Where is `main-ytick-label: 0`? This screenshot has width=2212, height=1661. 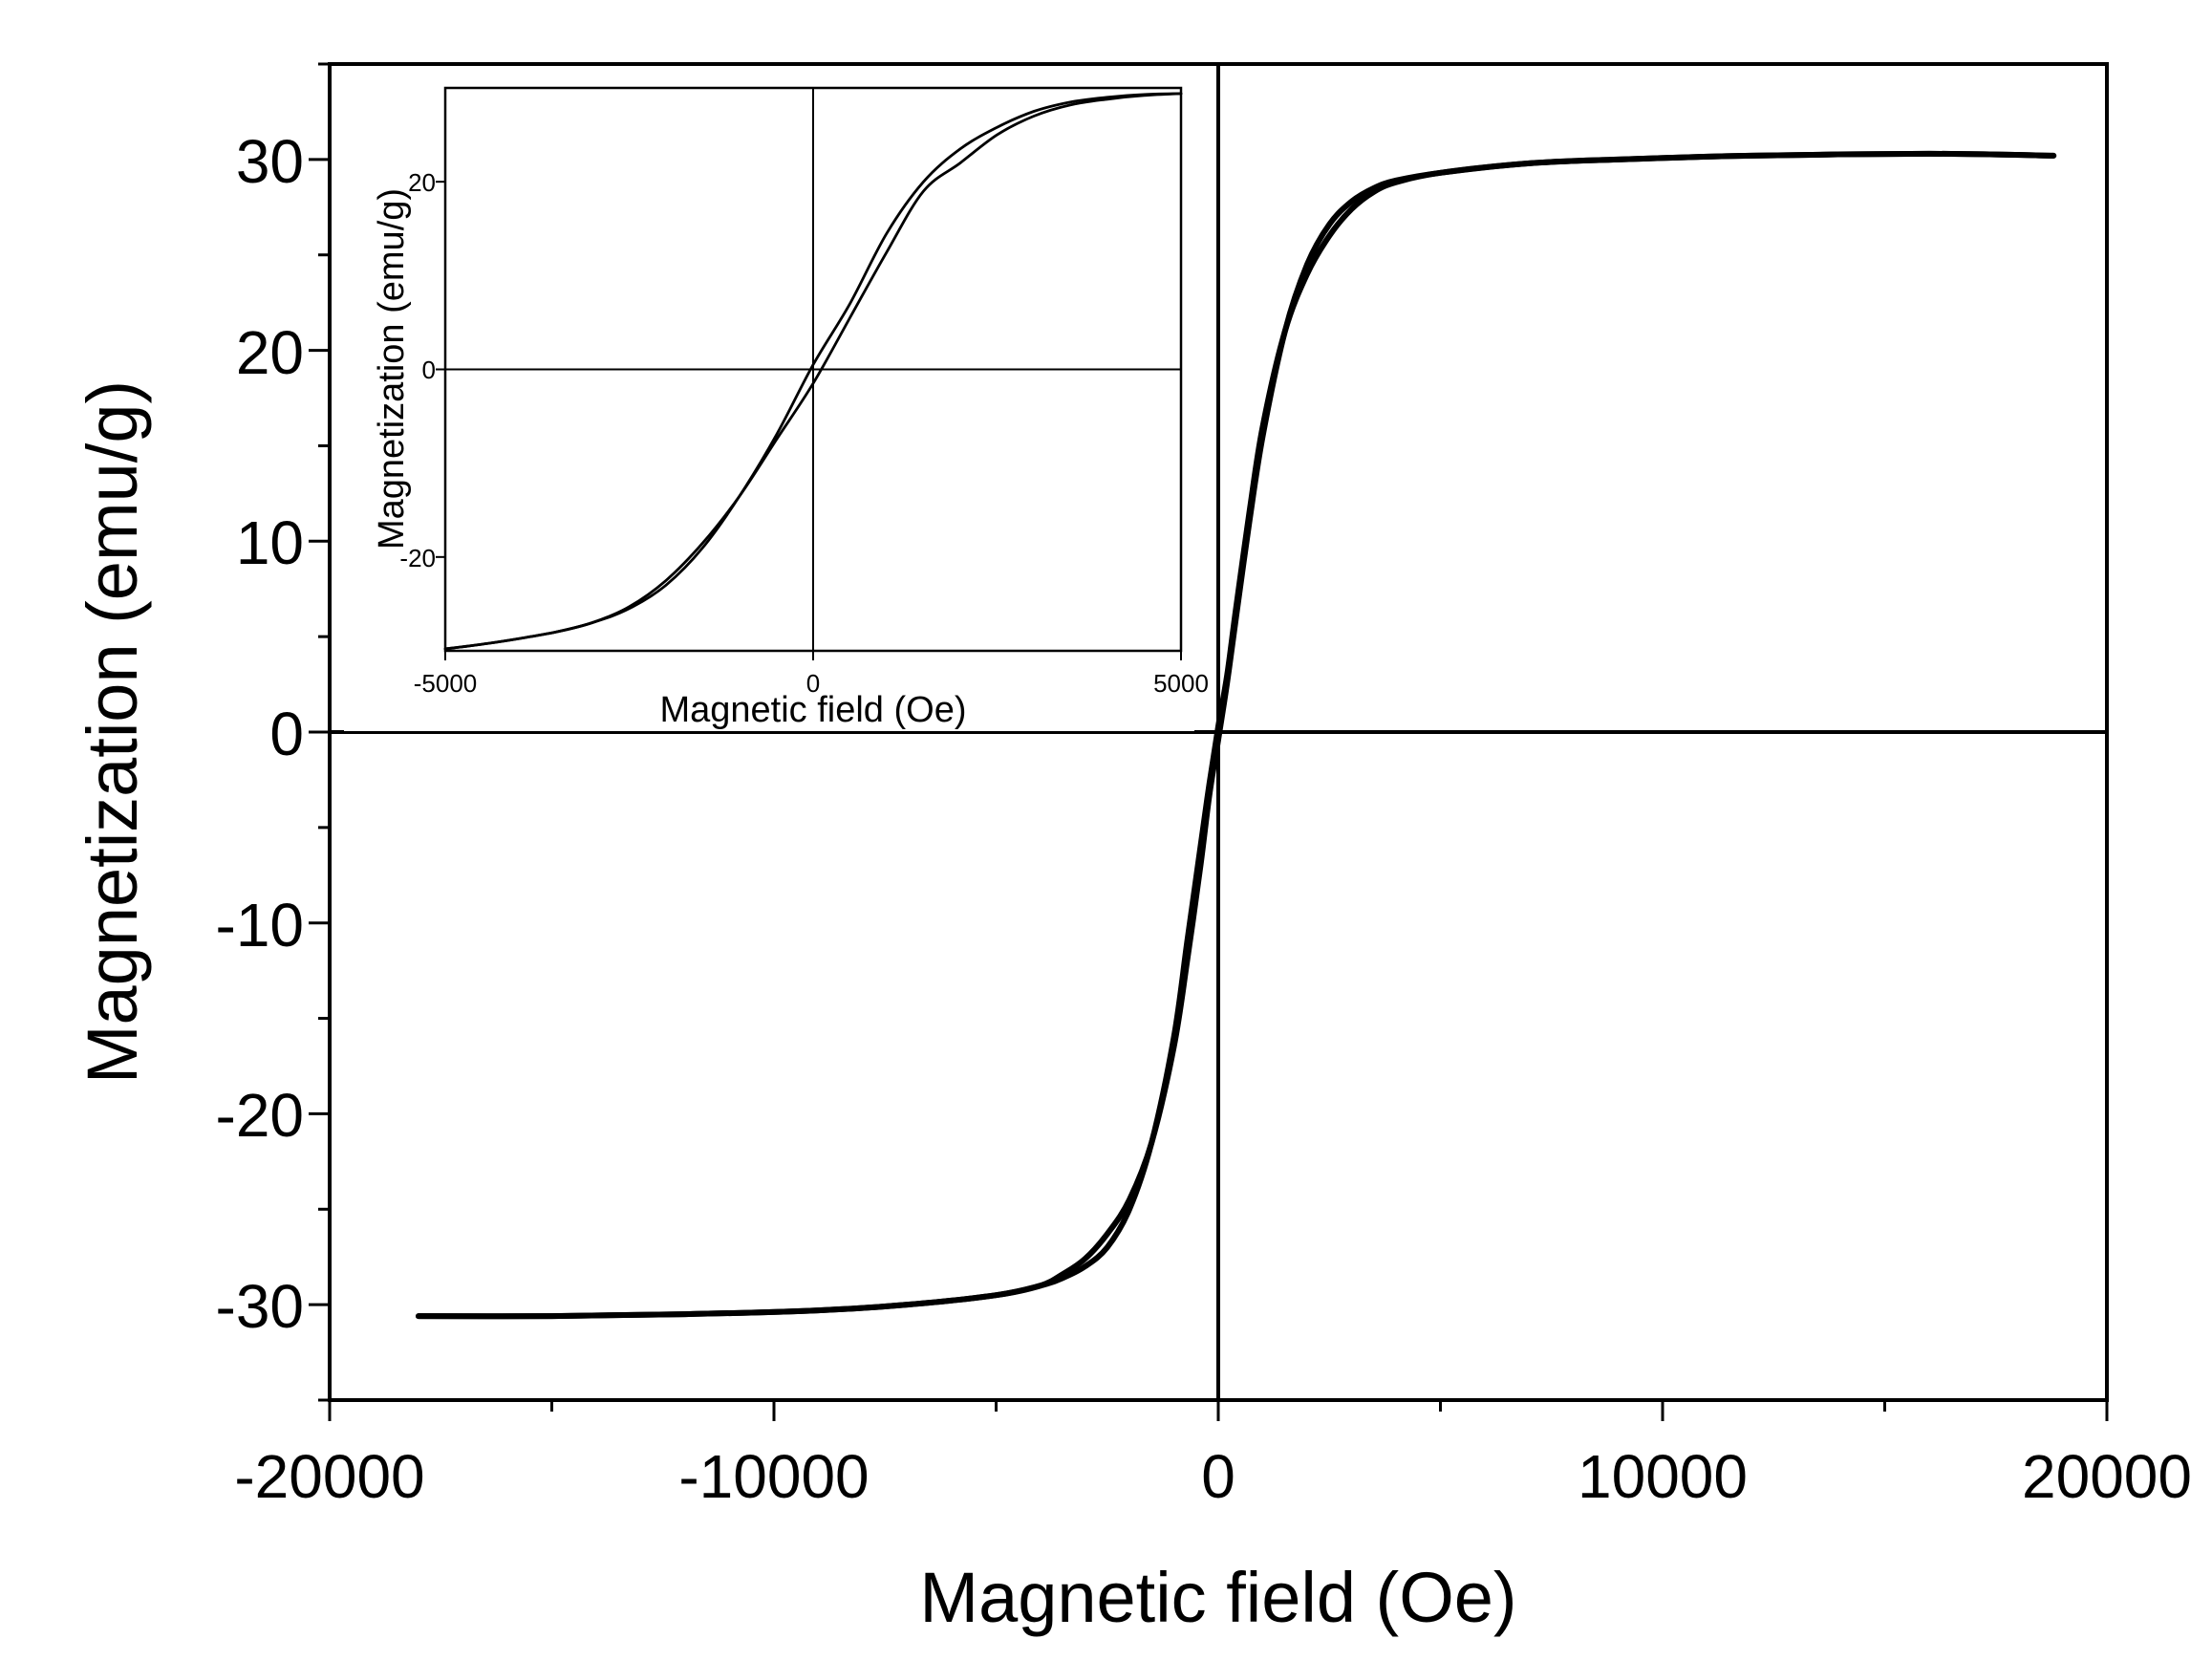 main-ytick-label: 0 is located at coordinates (286, 734).